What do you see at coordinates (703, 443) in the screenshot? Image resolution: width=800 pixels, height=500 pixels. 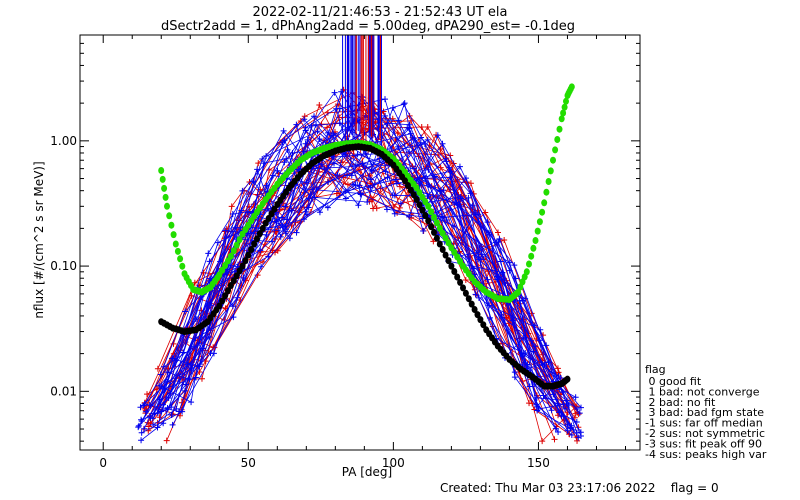 I see `legend-entry: -3 sus: fit peak off 90` at bounding box center [703, 443].